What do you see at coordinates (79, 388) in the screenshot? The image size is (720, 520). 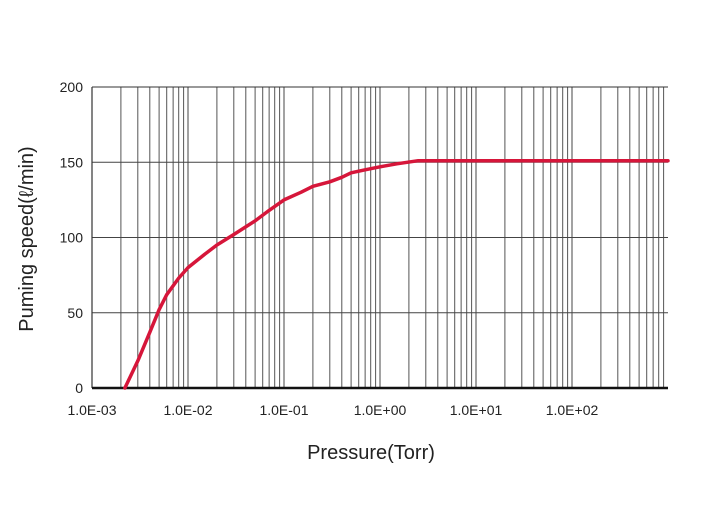 I see `y-tick-label: 0` at bounding box center [79, 388].